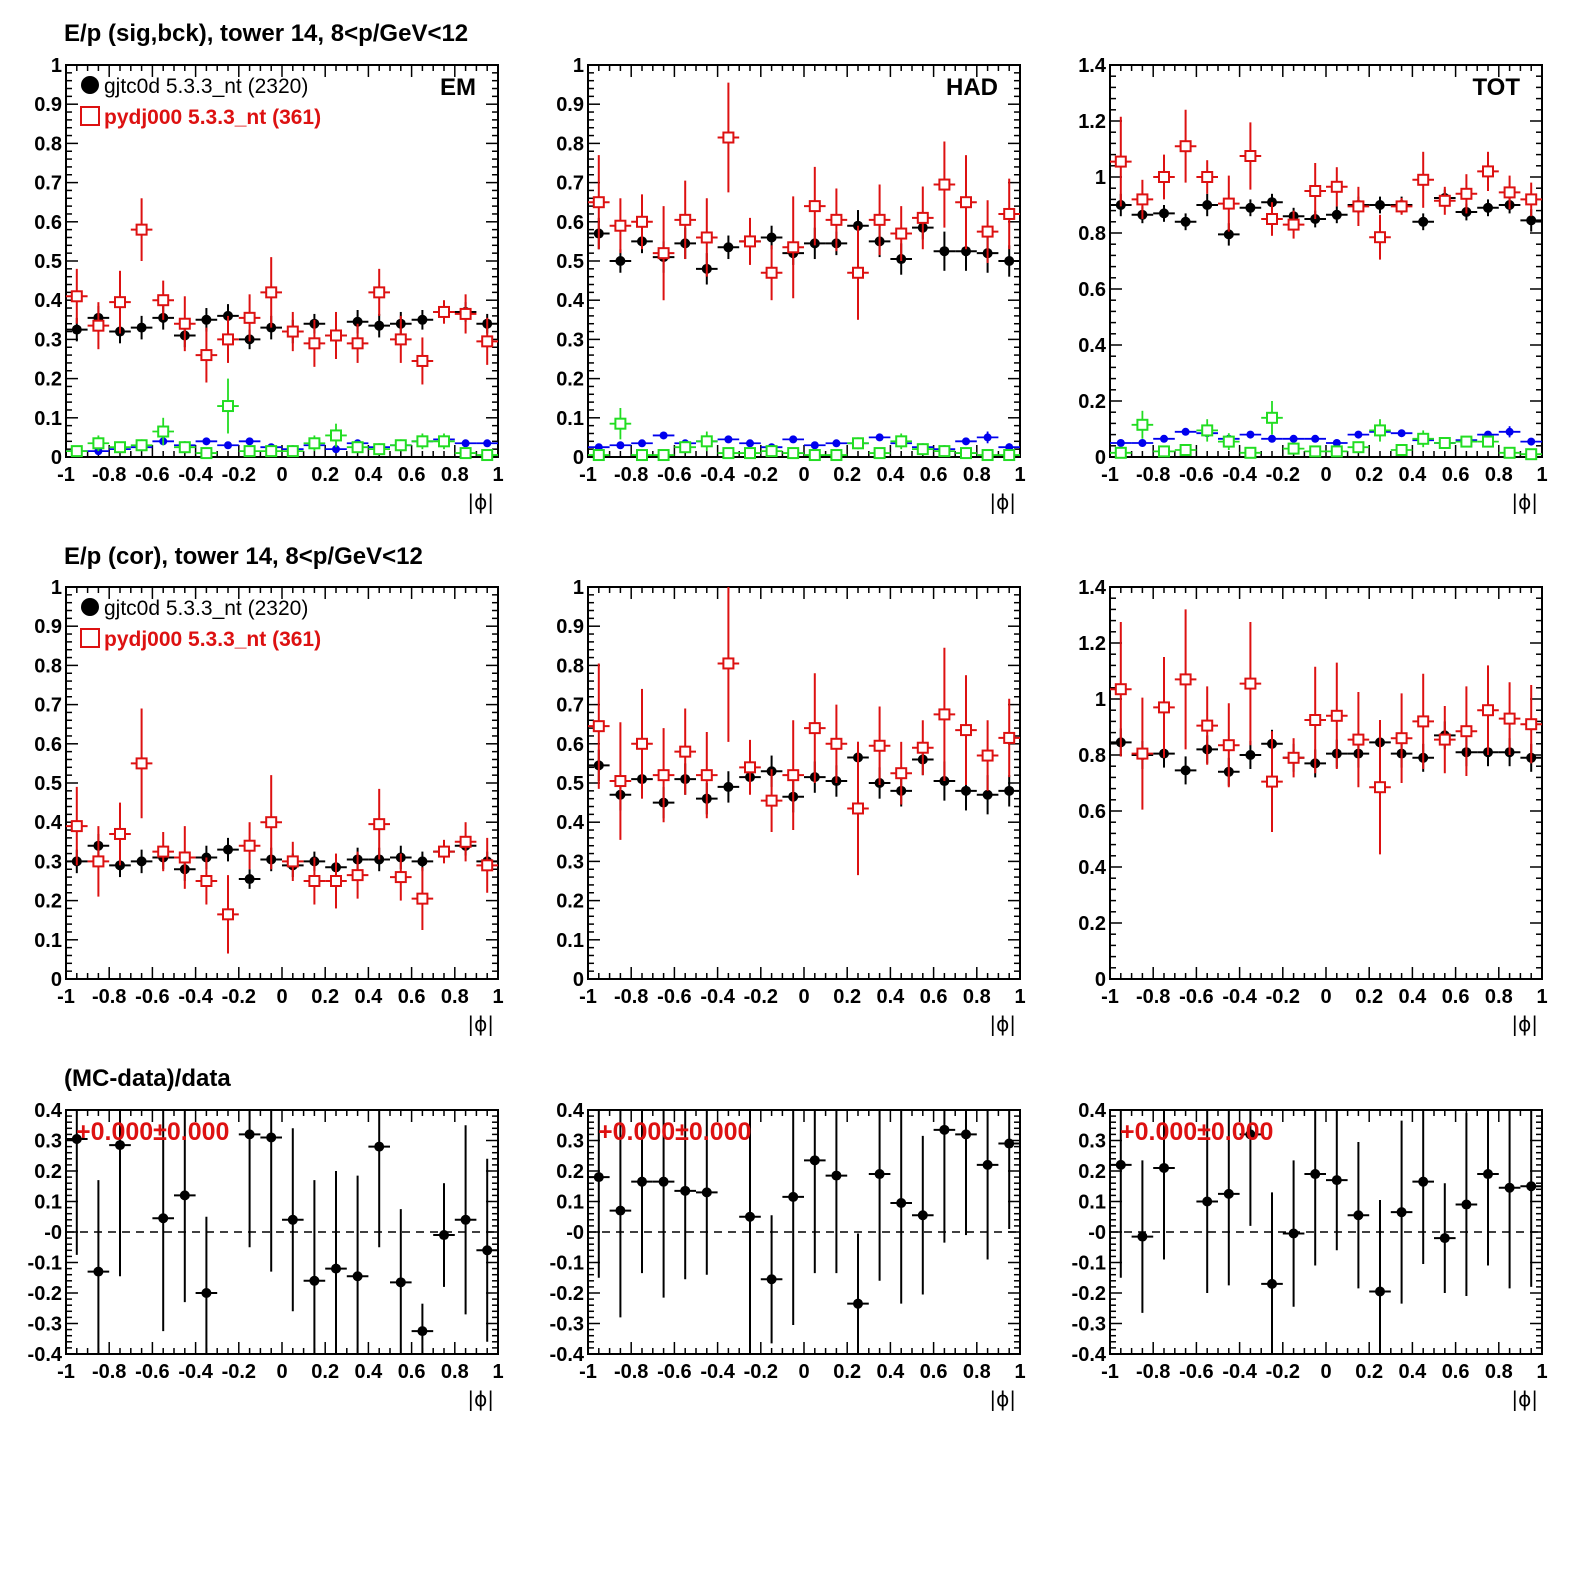 This screenshot has height=1575, width=1575. What do you see at coordinates (266, 33) in the screenshot?
I see `row-title-sig: E/p (sig,bck), tower 14, 8<p/GeV<12` at bounding box center [266, 33].